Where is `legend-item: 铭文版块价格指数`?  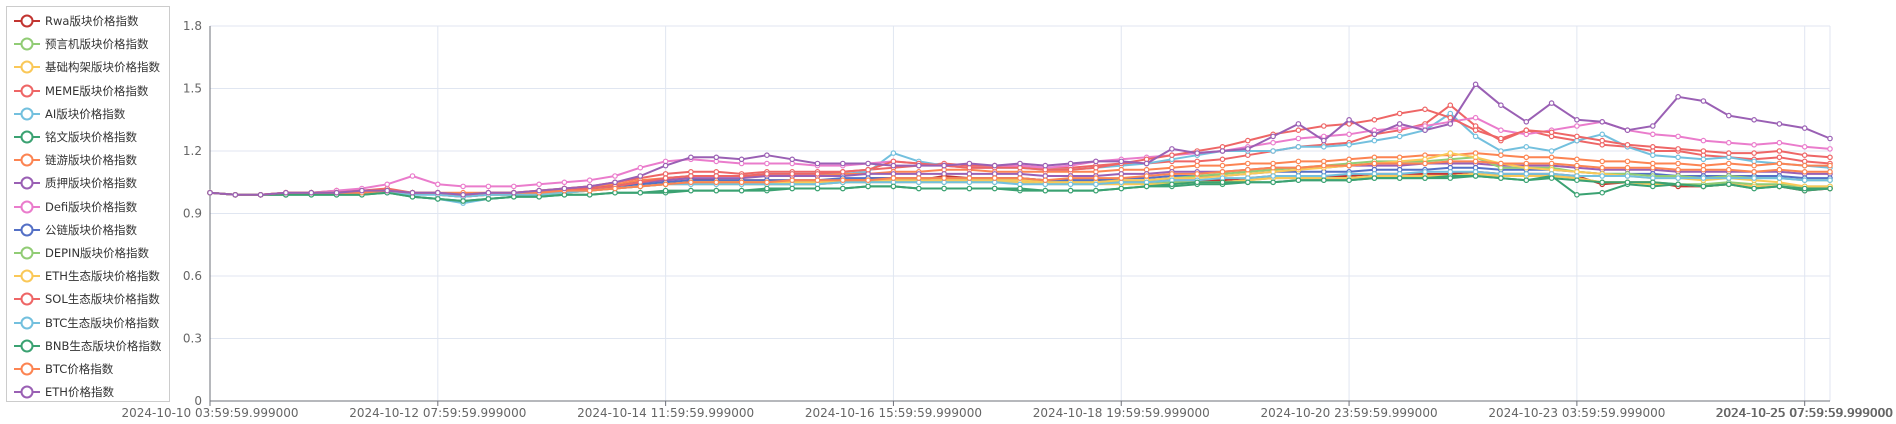 legend-item: 铭文版块价格指数 is located at coordinates (75, 137).